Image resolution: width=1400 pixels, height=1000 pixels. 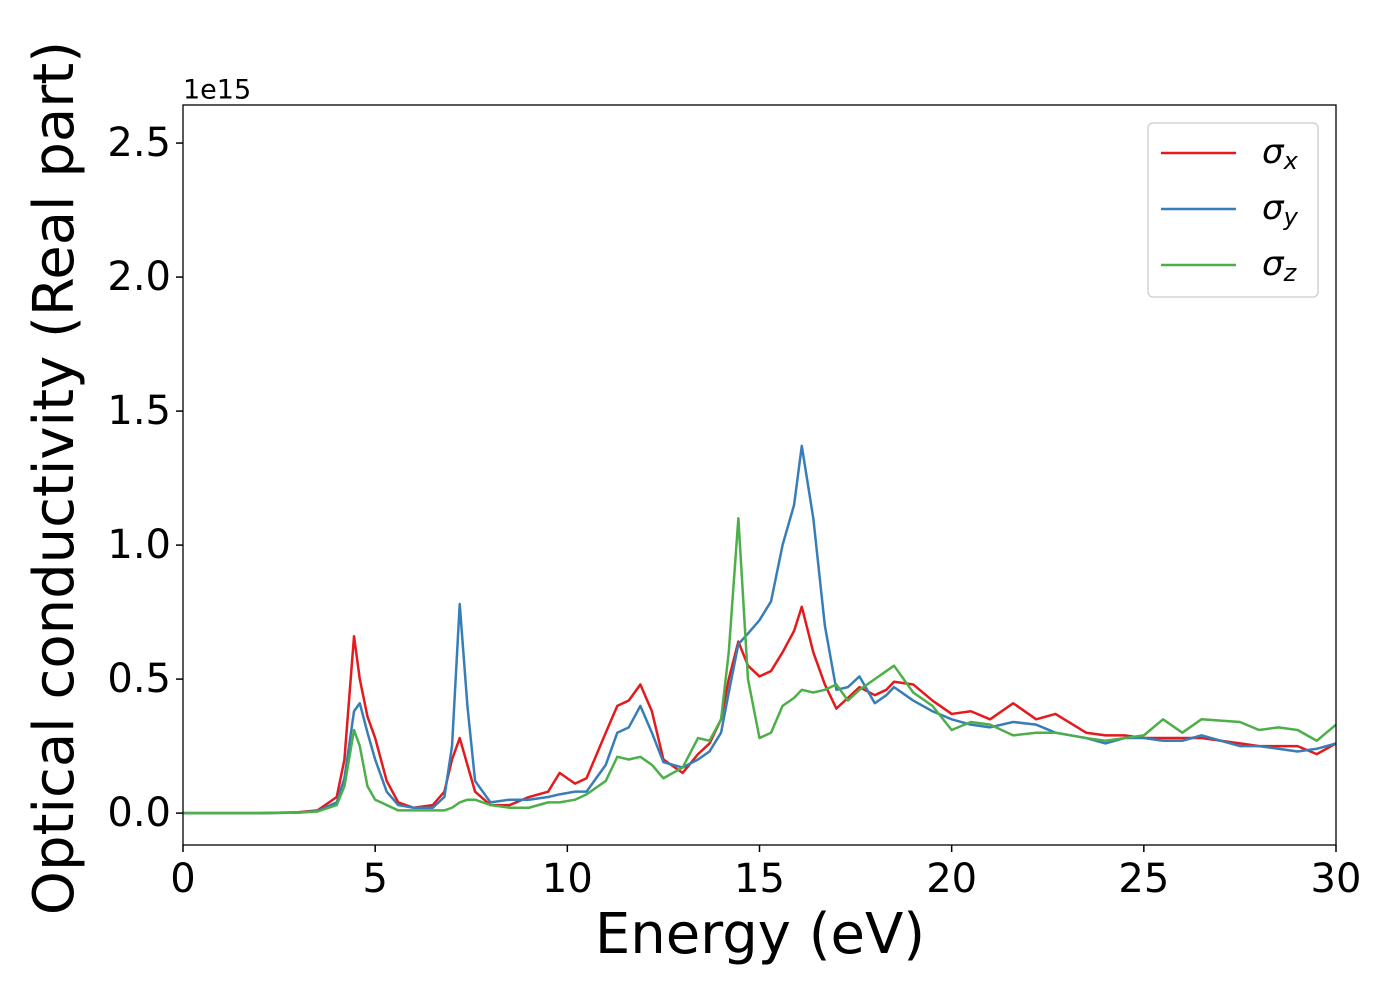 I want to click on x-axis-label: Energy (eV), so click(x=760, y=934).